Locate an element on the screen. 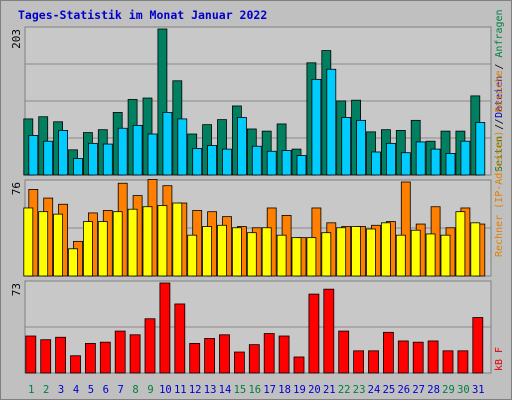 The height and width of the screenshot is (400, 512). visits-ymax-label: 76 is located at coordinates (16, 188).